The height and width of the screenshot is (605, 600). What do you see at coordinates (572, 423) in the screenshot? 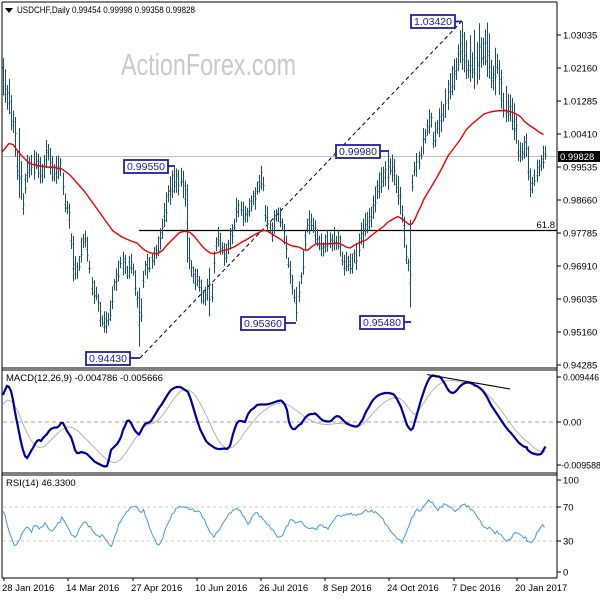
I see `svg-text: 0.00` at bounding box center [572, 423].